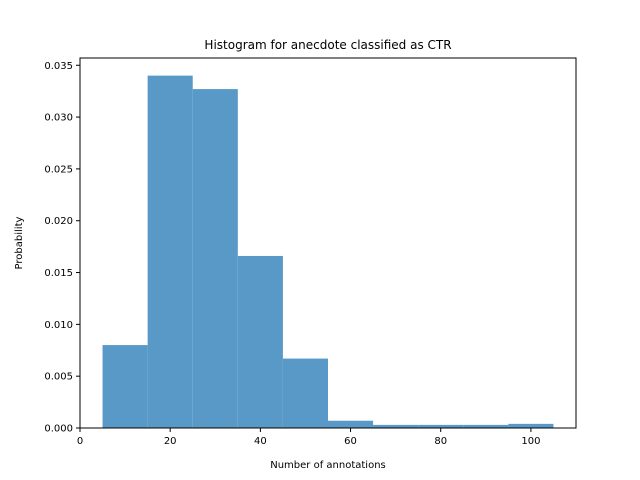 This screenshot has width=640, height=480. Describe the element at coordinates (440, 441) in the screenshot. I see `x-tick-label: 80` at that location.